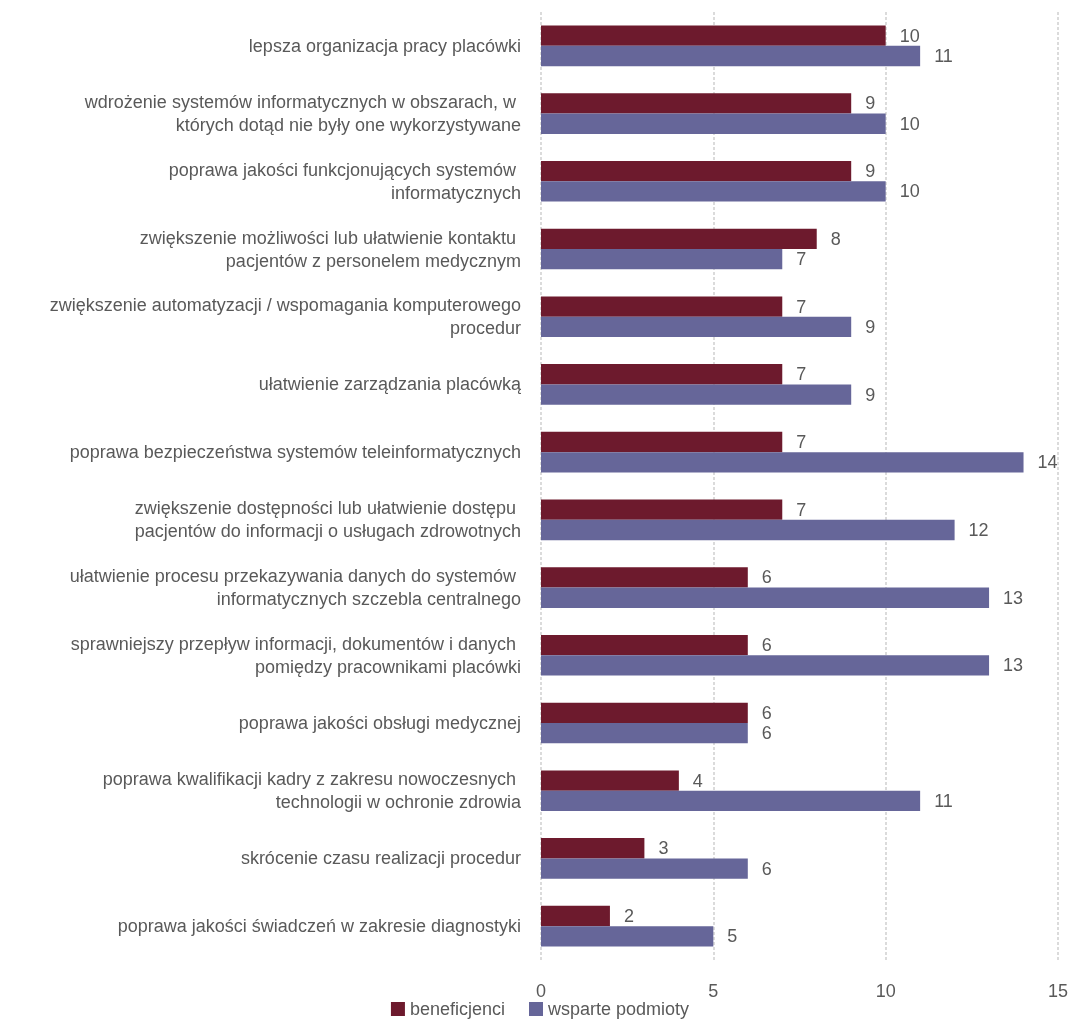 The width and height of the screenshot is (1080, 1025). Describe the element at coordinates (835, 238) in the screenshot. I see `data-label: 8` at that location.